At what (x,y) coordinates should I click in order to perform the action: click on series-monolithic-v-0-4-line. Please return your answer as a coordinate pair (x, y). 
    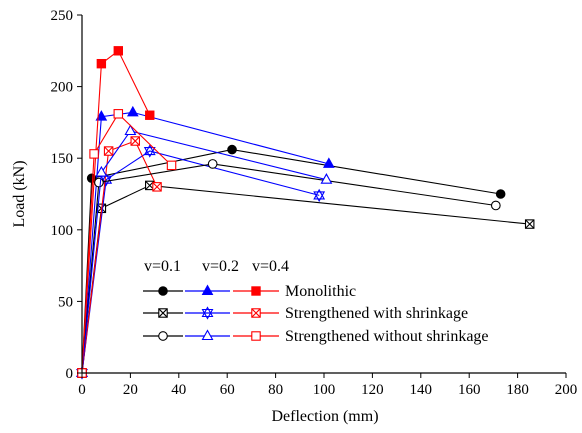
    Looking at the image, I should click on (116, 211).